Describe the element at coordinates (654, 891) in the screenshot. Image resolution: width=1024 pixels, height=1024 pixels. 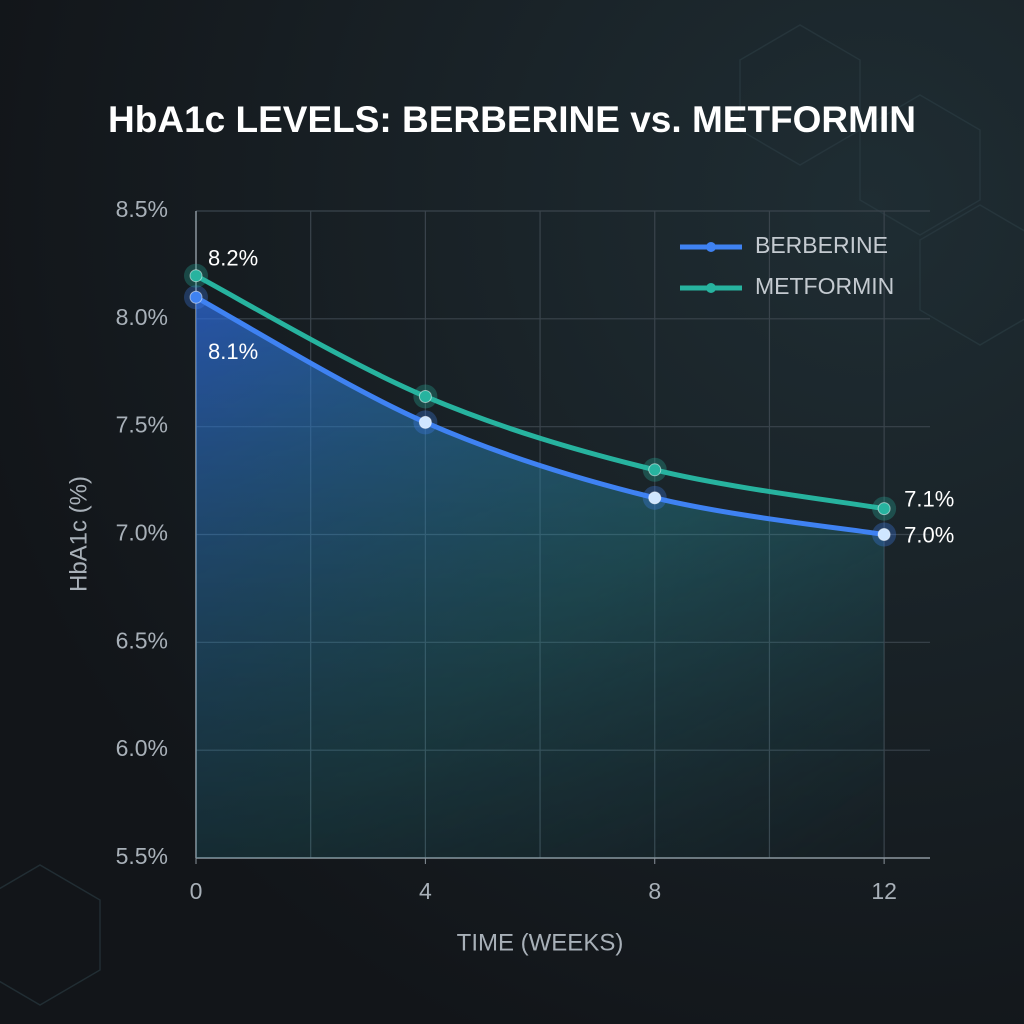
I see `x-tick-label: 8` at that location.